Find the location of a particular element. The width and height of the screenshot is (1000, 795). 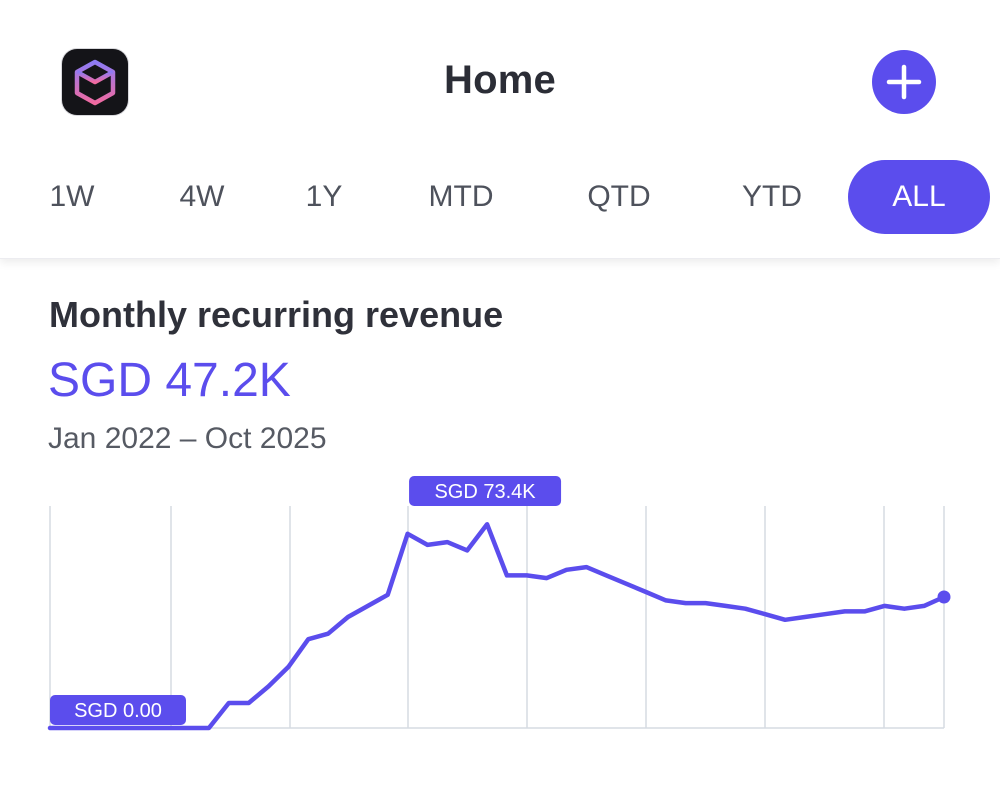

tab-ytd: YTD is located at coordinates (772, 196).